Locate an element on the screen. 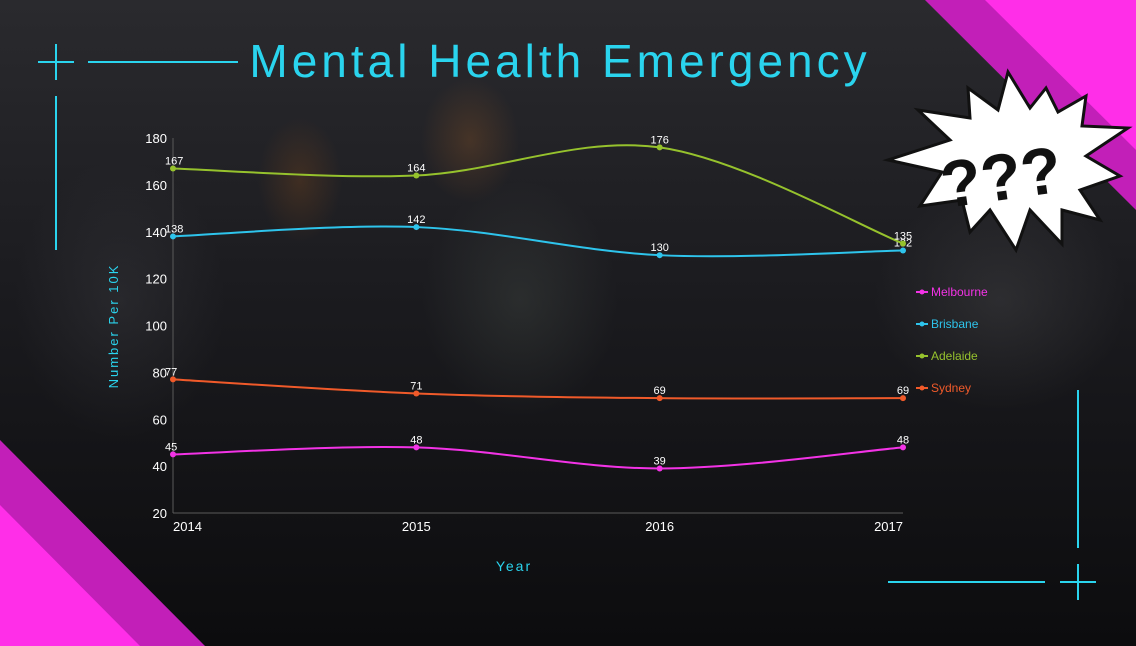  x-tick-label: 2017 is located at coordinates (888, 526).